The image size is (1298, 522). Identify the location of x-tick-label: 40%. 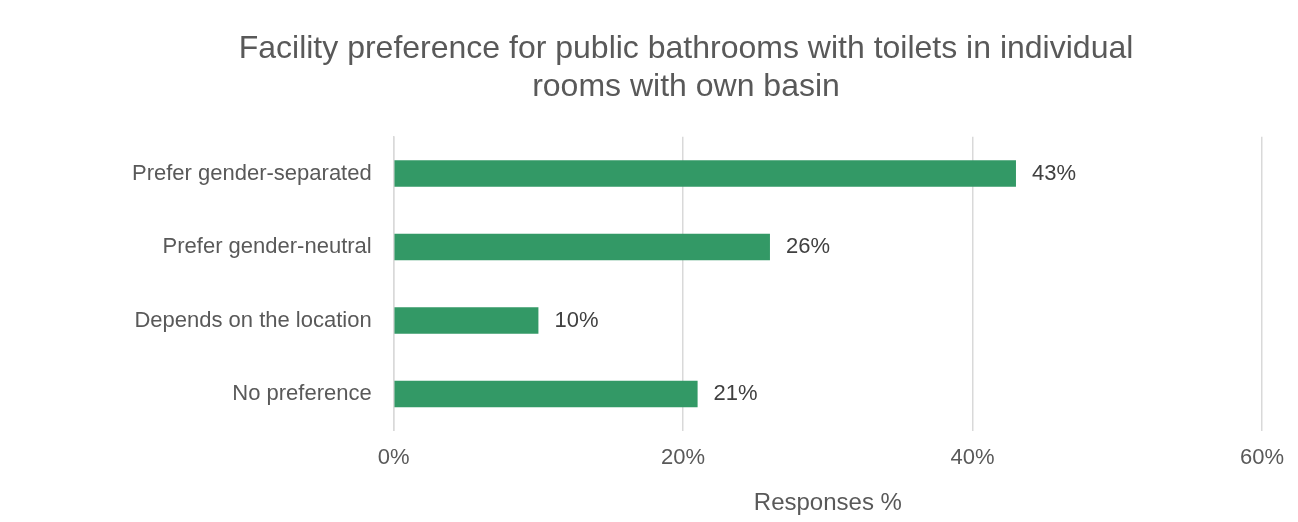
(972, 457).